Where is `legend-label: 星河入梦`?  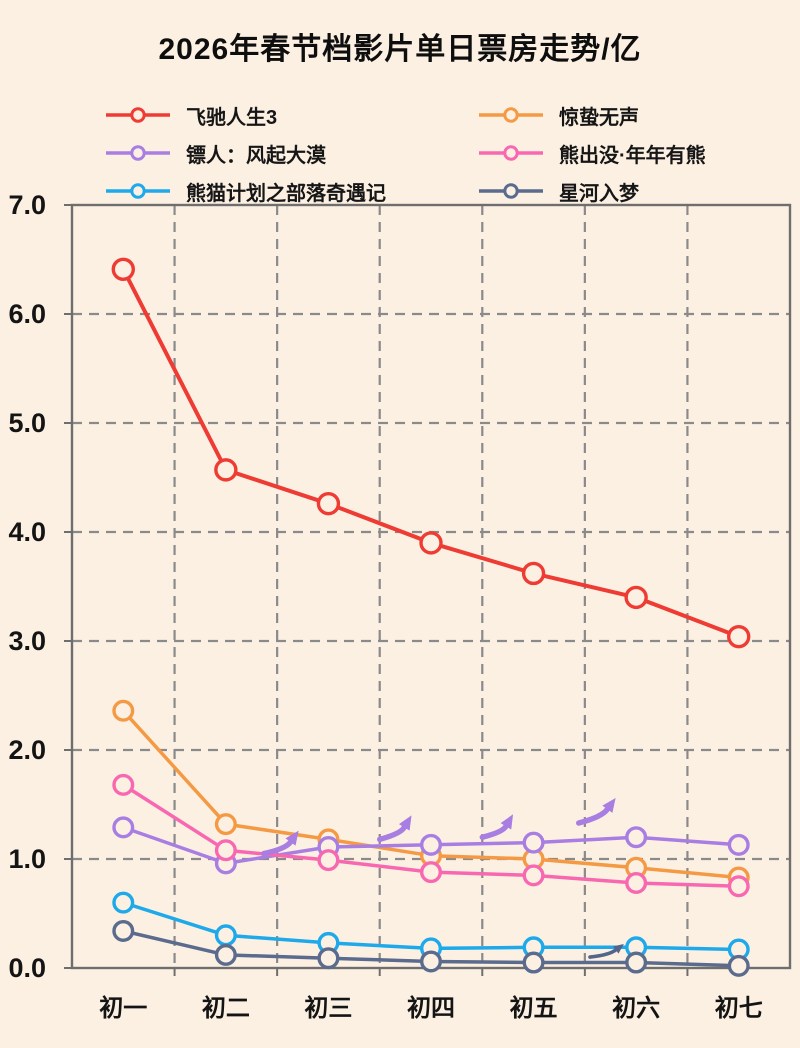 legend-label: 星河入梦 is located at coordinates (599, 193).